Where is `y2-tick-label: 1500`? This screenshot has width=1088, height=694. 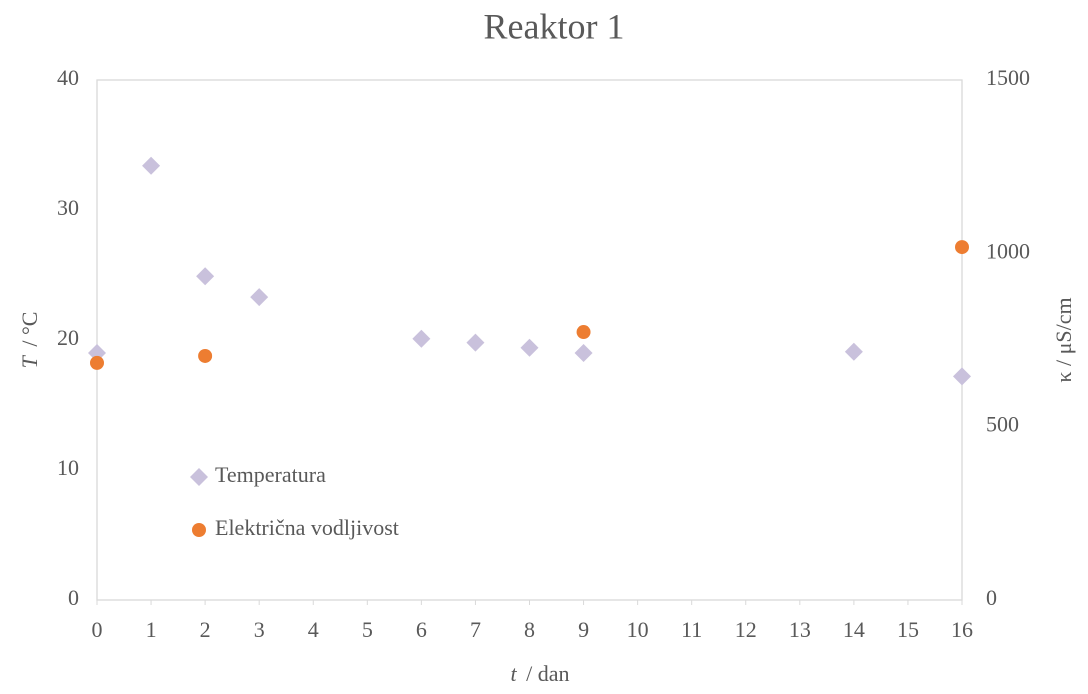 y2-tick-label: 1500 is located at coordinates (1008, 77).